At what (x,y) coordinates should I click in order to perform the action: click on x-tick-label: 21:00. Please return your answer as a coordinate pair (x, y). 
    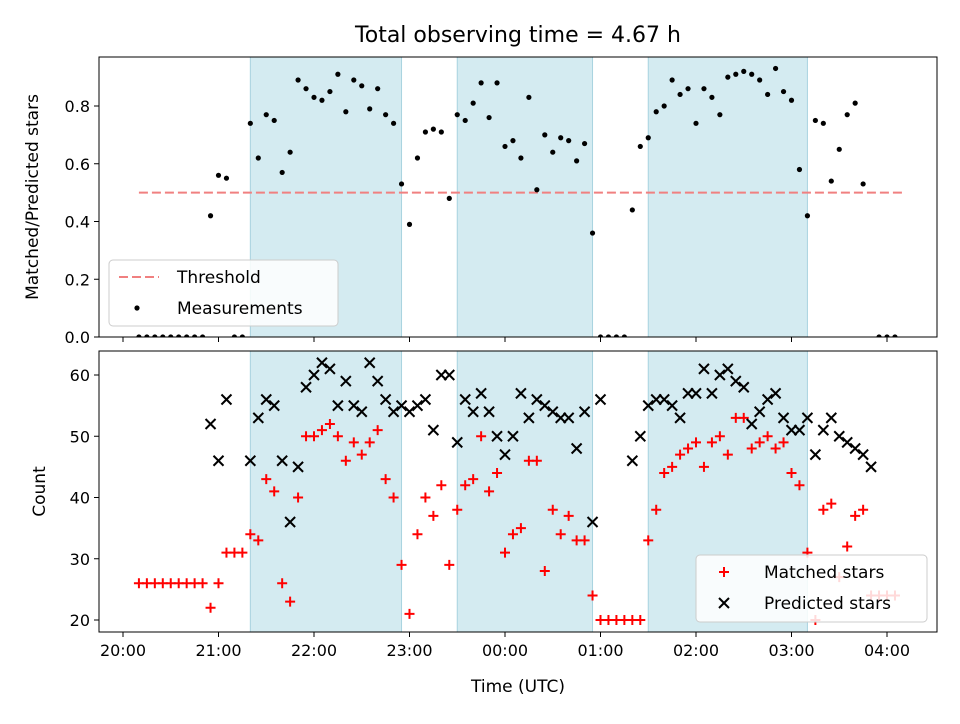
    Looking at the image, I should click on (218, 650).